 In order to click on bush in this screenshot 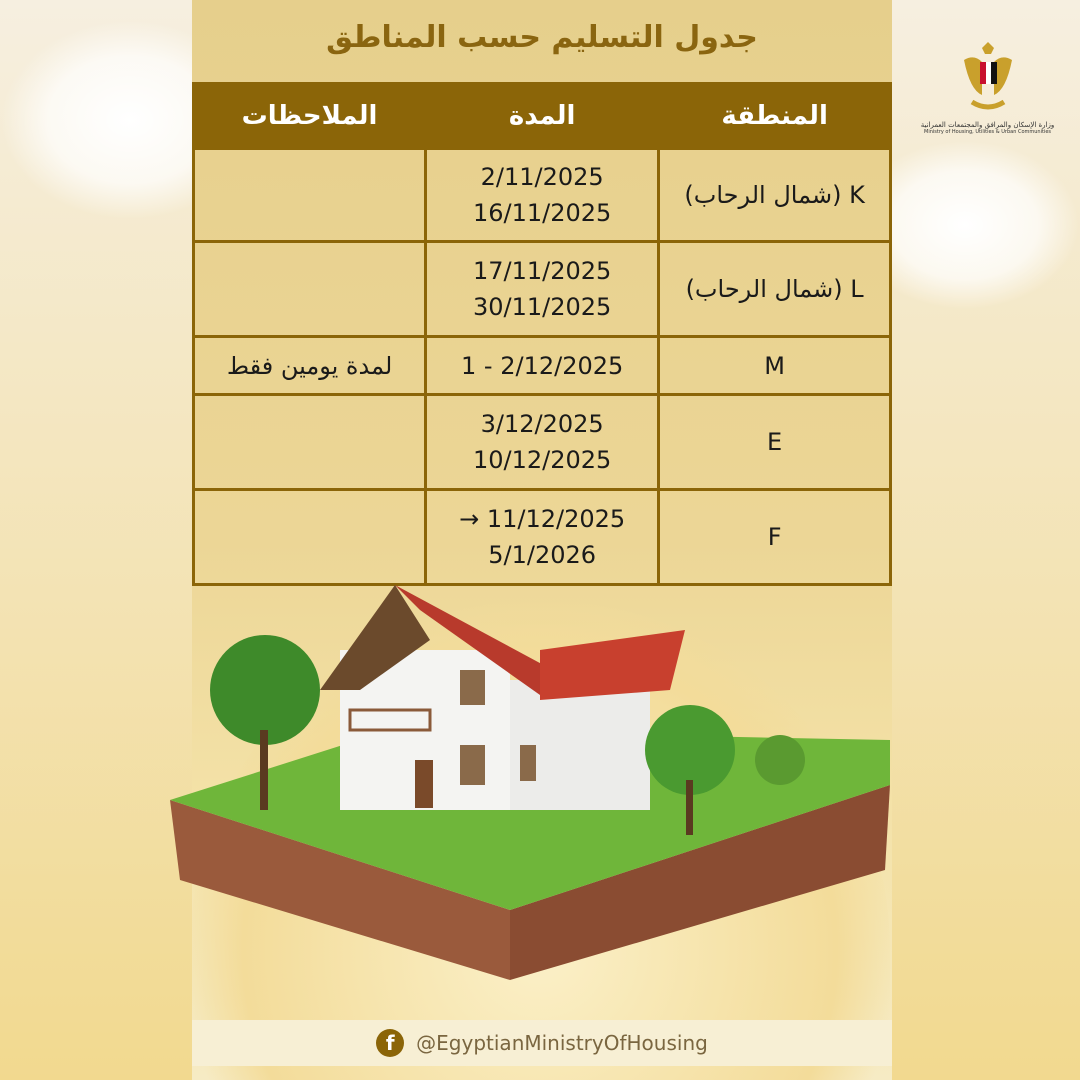, I will do `click(780, 760)`.